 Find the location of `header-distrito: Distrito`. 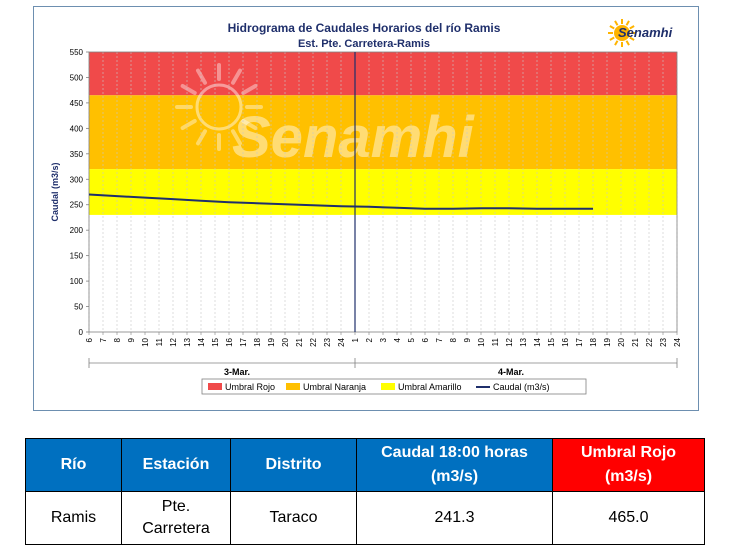

header-distrito: Distrito is located at coordinates (293, 465).